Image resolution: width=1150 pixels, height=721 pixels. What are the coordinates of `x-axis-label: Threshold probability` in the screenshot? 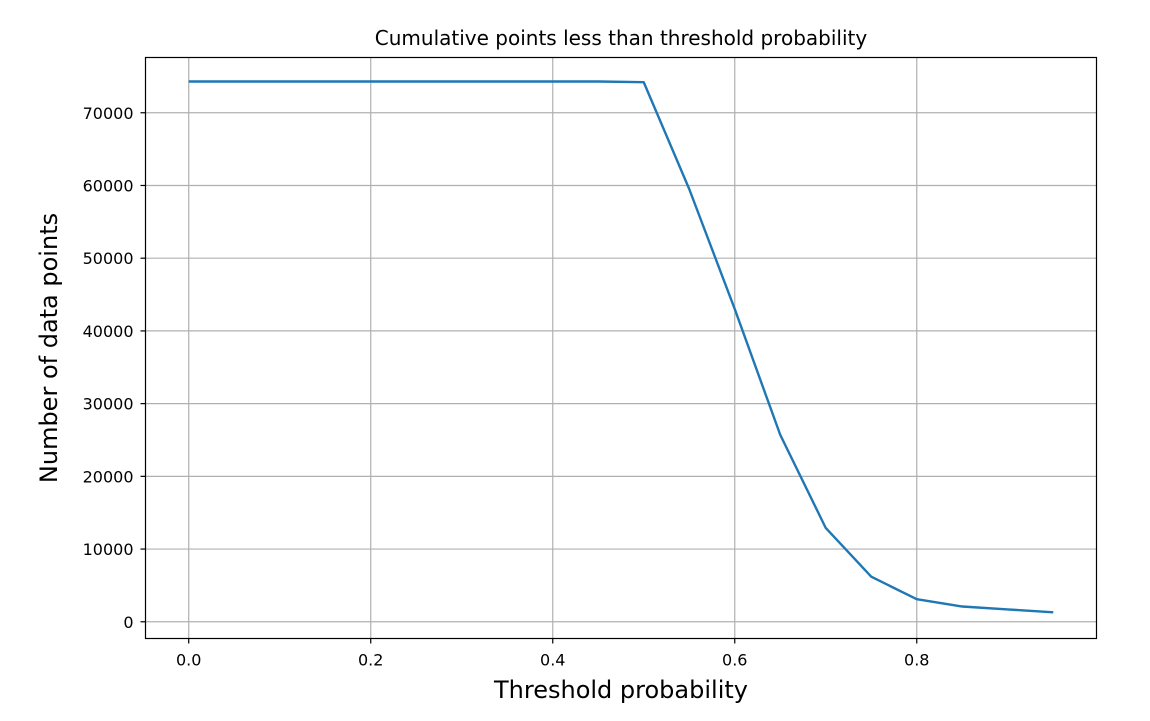 It's located at (620, 690).